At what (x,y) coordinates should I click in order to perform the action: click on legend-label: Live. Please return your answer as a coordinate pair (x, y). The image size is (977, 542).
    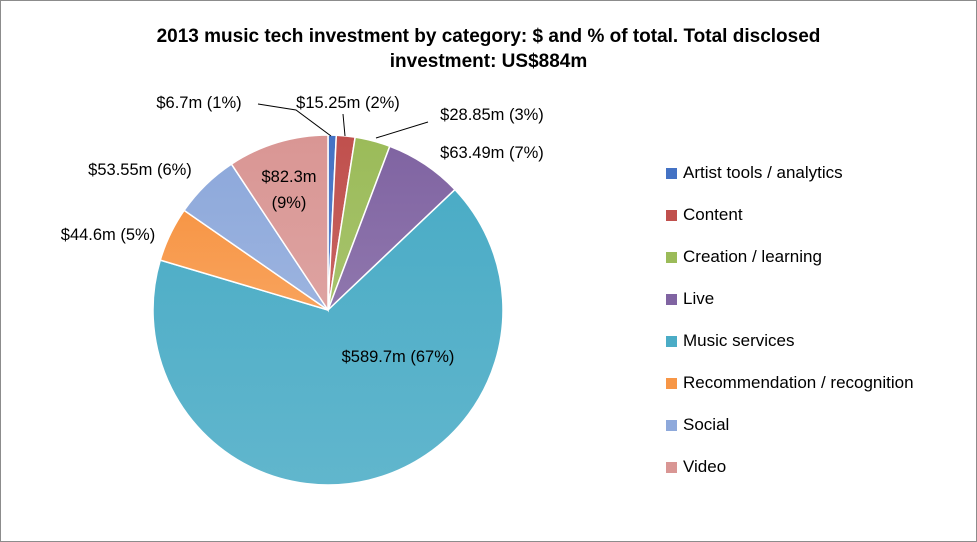
    Looking at the image, I should click on (699, 298).